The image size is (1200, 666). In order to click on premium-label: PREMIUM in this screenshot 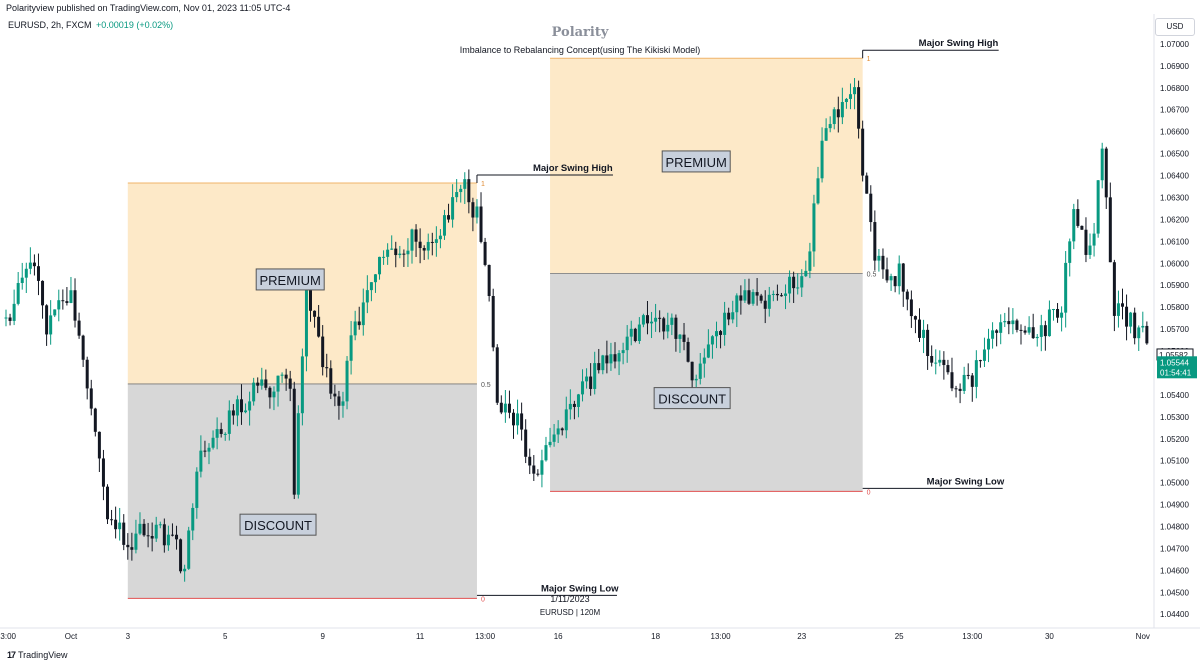, I will do `click(290, 280)`.